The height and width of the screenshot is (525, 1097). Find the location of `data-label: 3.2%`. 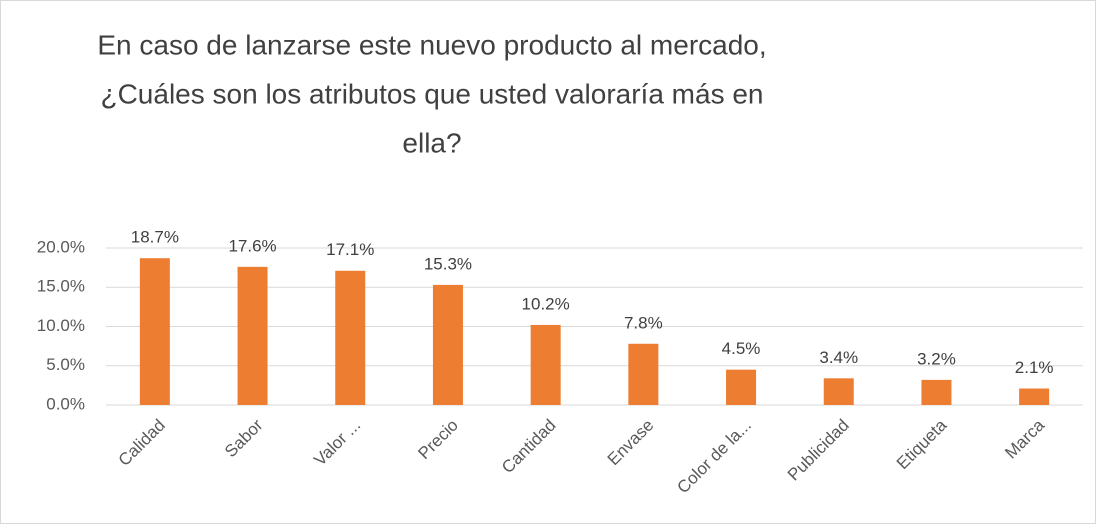

data-label: 3.2% is located at coordinates (936, 358).